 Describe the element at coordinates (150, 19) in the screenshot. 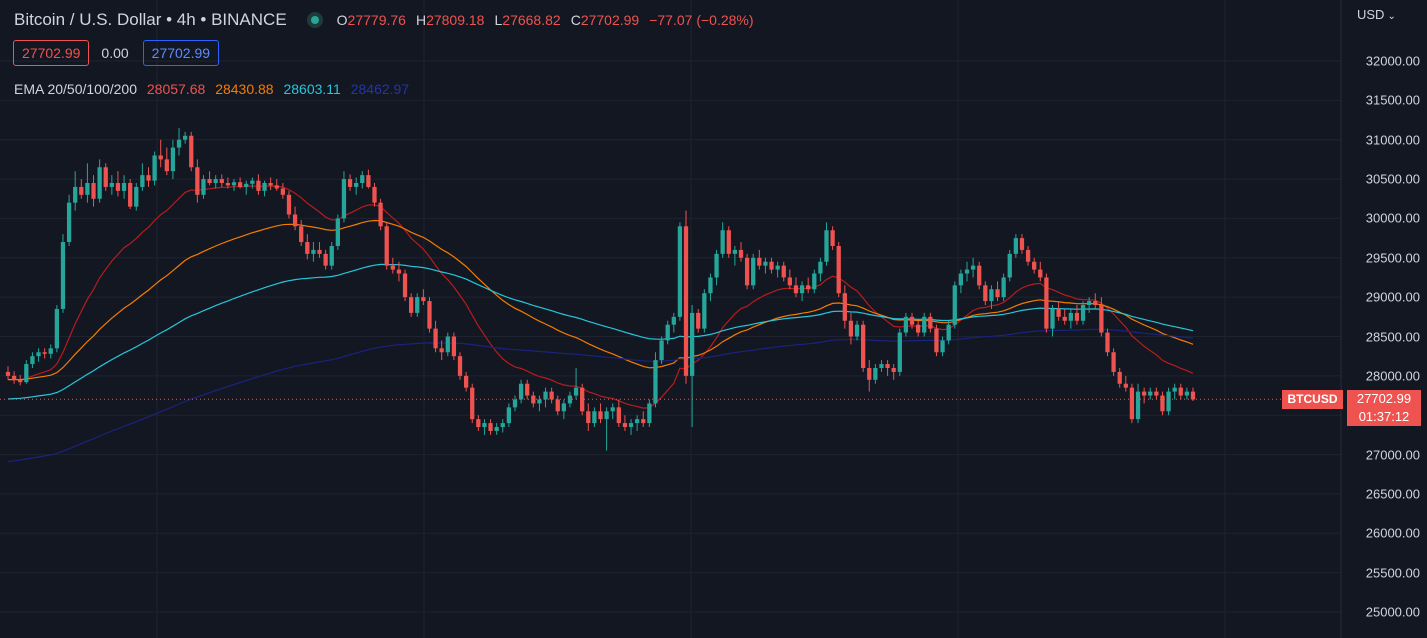

I see `symbol-title: Bitcoin / U.S. Dollar • 4h • BINANCE` at that location.